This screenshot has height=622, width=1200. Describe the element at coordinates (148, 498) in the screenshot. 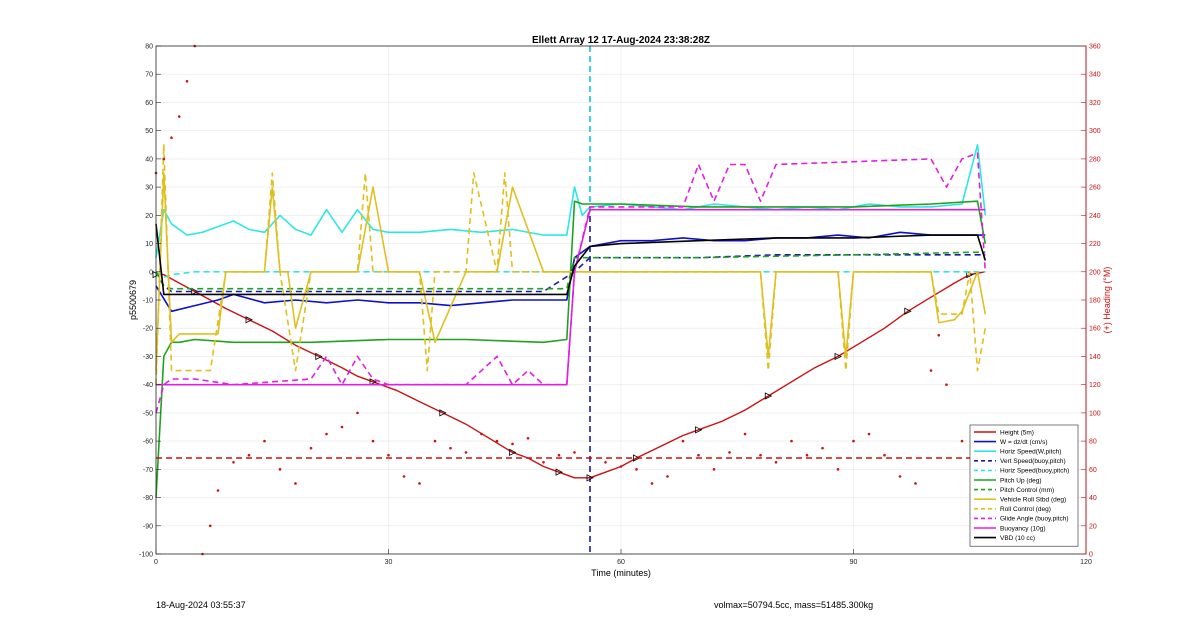

I see `y-tick-label: -80` at that location.